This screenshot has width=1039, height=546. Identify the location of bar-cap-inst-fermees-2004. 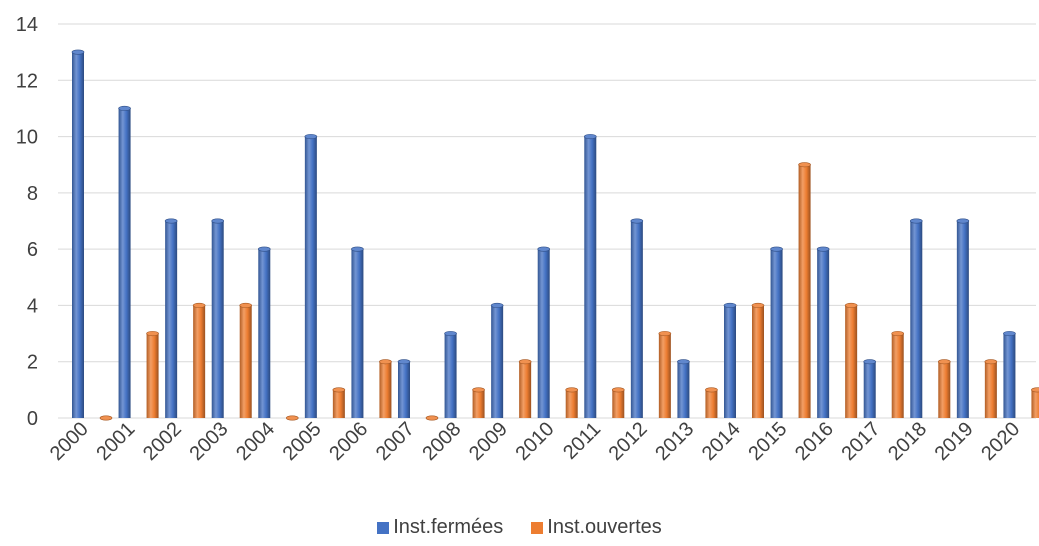
(264, 249).